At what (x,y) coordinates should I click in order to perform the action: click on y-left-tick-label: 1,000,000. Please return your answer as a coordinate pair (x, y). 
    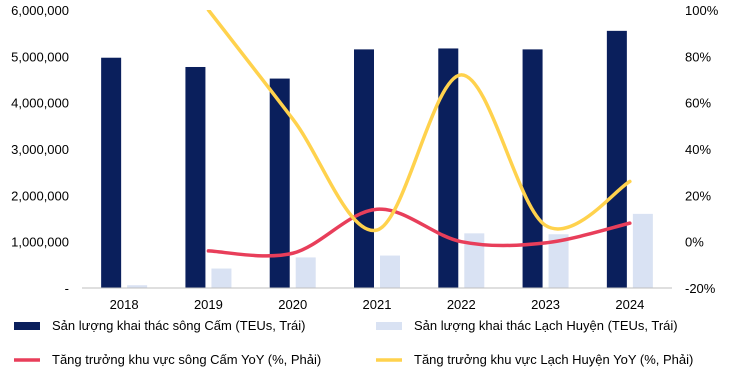
    Looking at the image, I should click on (40, 242).